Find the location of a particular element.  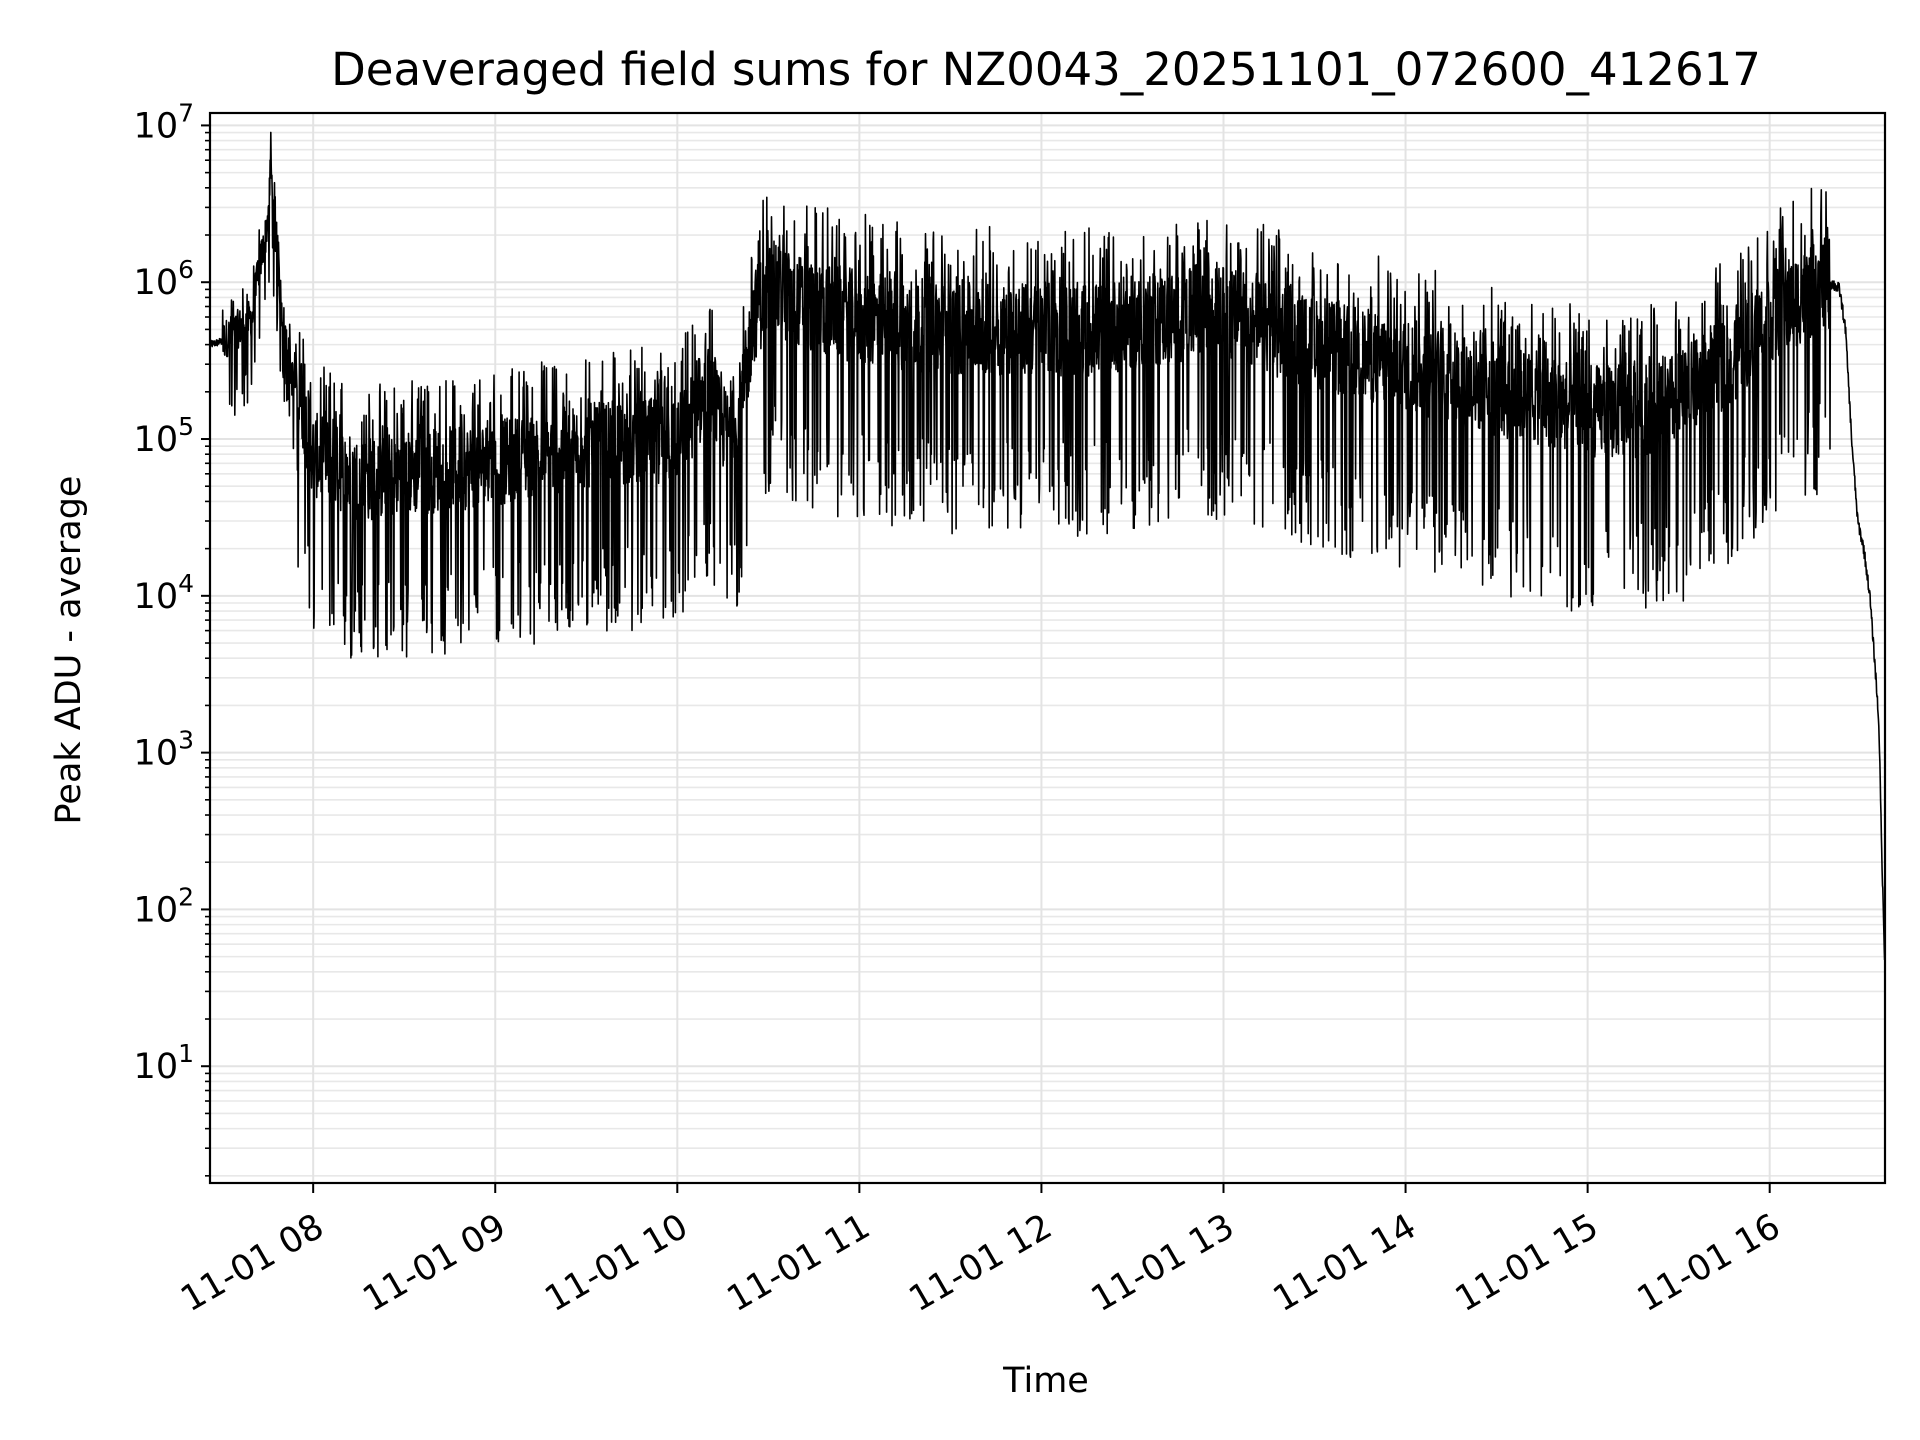

y-tick-label: 10² is located at coordinates (164, 906).